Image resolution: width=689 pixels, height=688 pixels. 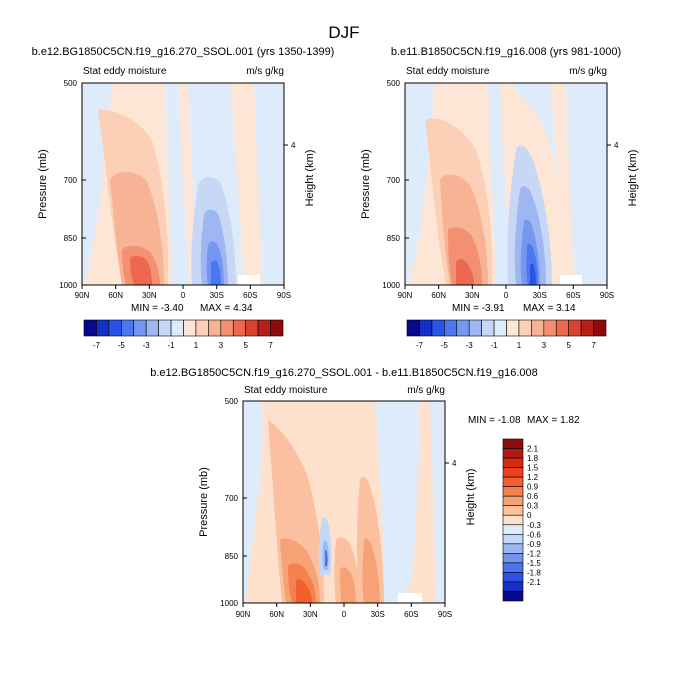 What do you see at coordinates (534, 534) in the screenshot?
I see `colorbar-c-label: -0.6` at bounding box center [534, 534].